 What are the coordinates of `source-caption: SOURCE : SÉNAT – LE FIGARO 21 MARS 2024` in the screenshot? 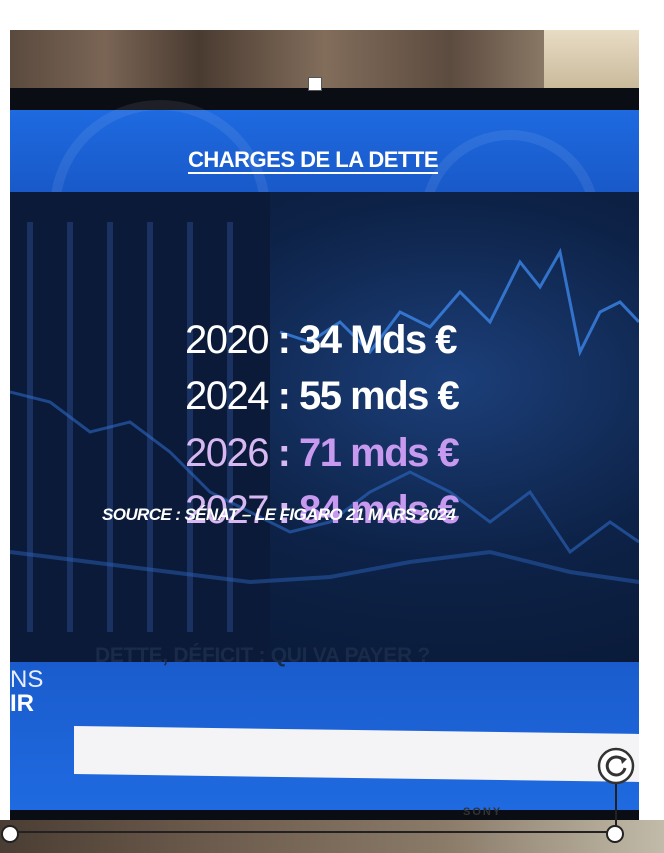 It's located at (279, 514).